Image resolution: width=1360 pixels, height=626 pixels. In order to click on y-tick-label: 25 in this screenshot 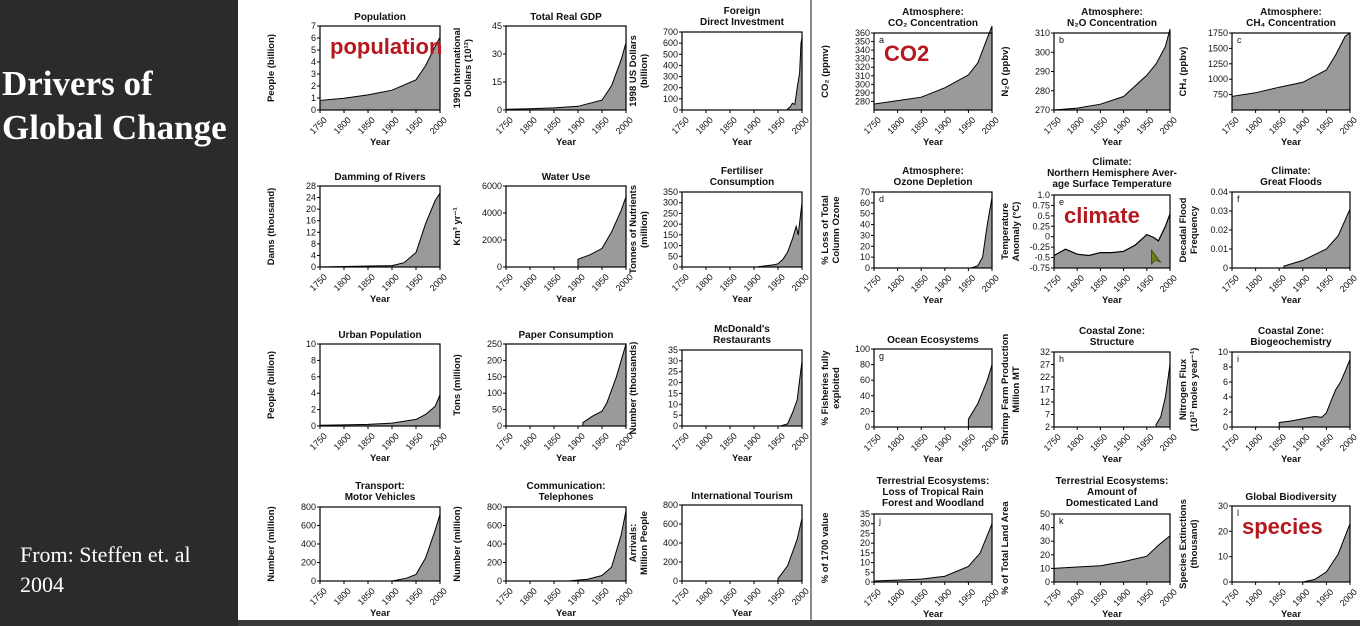, I will do `click(673, 372)`.